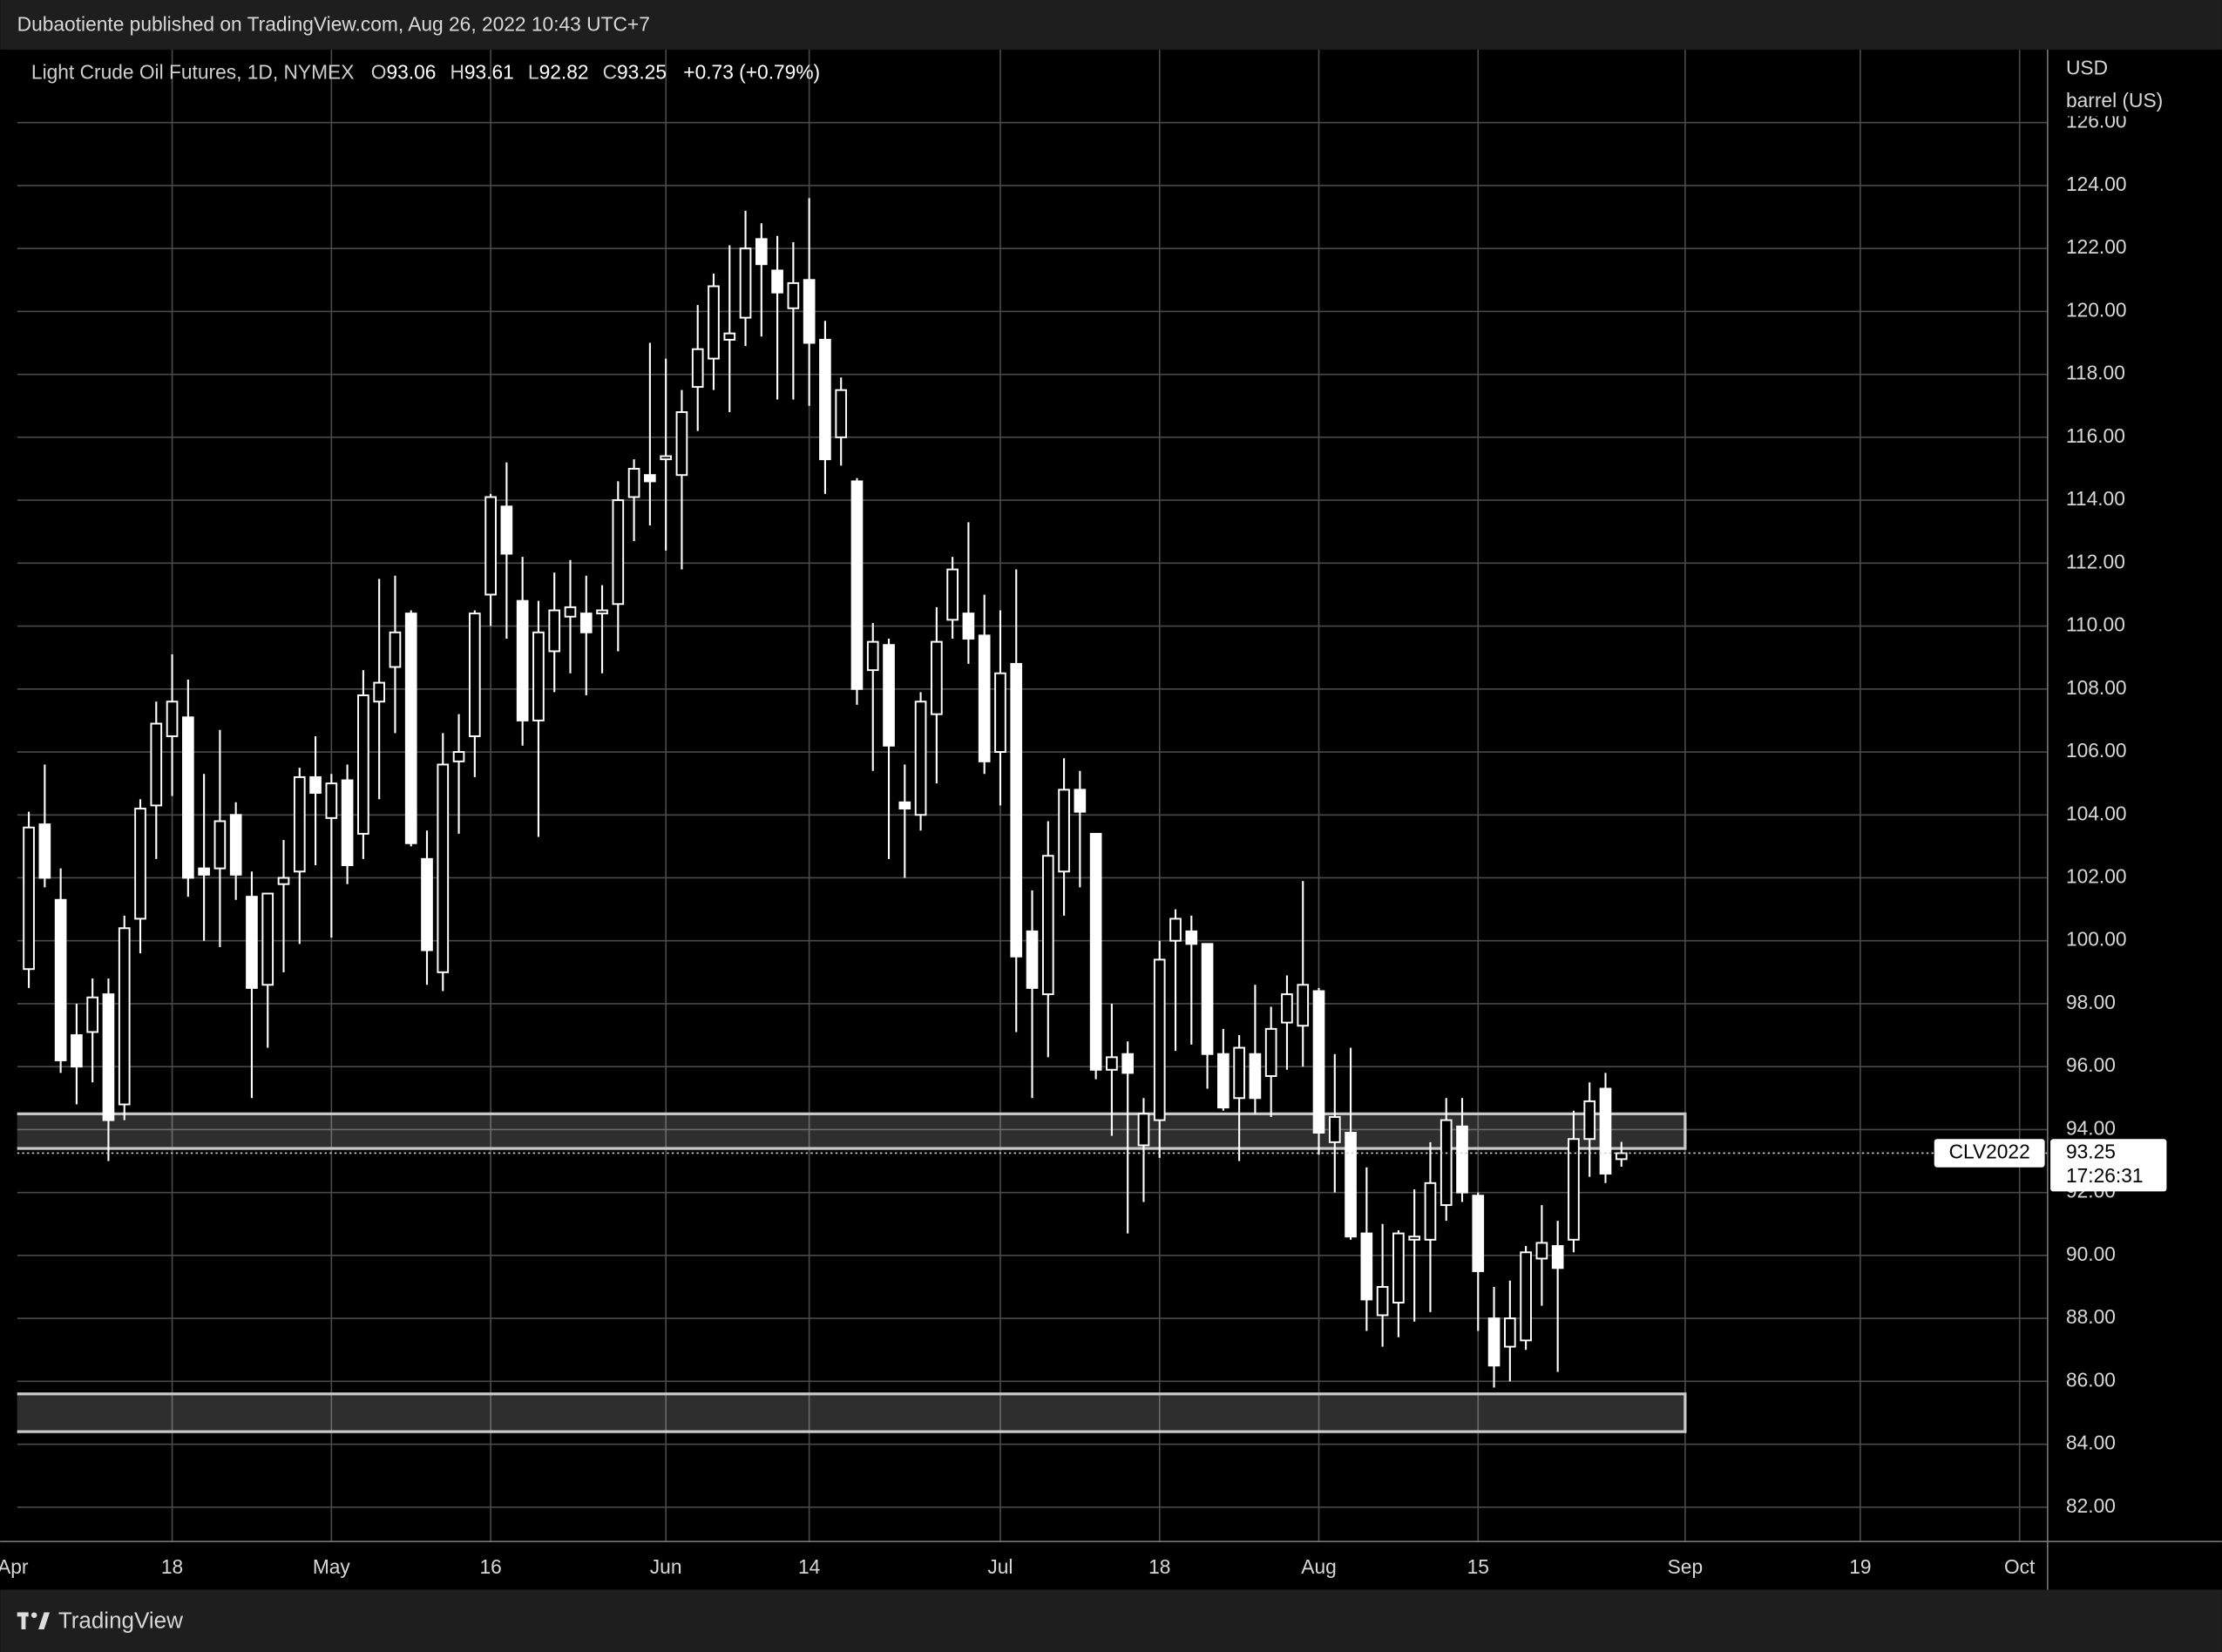 The width and height of the screenshot is (2222, 1652). Describe the element at coordinates (1989, 1153) in the screenshot. I see `symbol-badge` at that location.